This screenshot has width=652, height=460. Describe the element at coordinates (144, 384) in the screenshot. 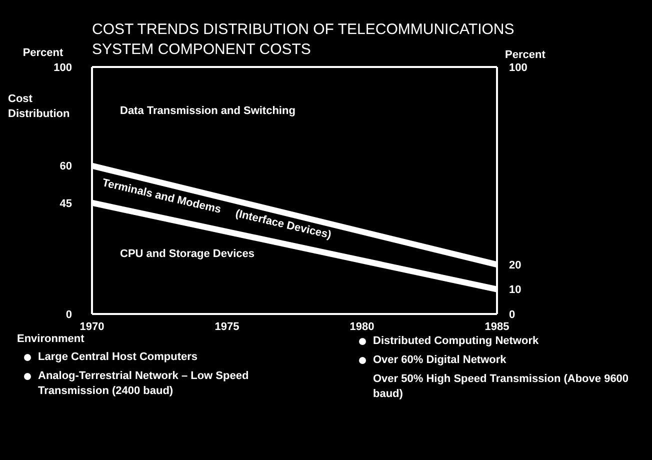

I see `text: Analog-Terrestrial Network – Low Speed Transmission (2400 baud)` at that location.